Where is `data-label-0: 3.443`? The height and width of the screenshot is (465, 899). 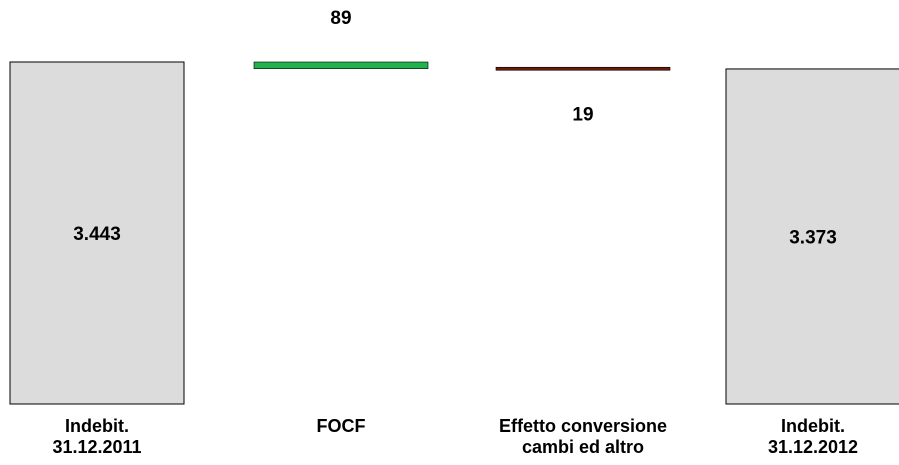
data-label-0: 3.443 is located at coordinates (97, 234).